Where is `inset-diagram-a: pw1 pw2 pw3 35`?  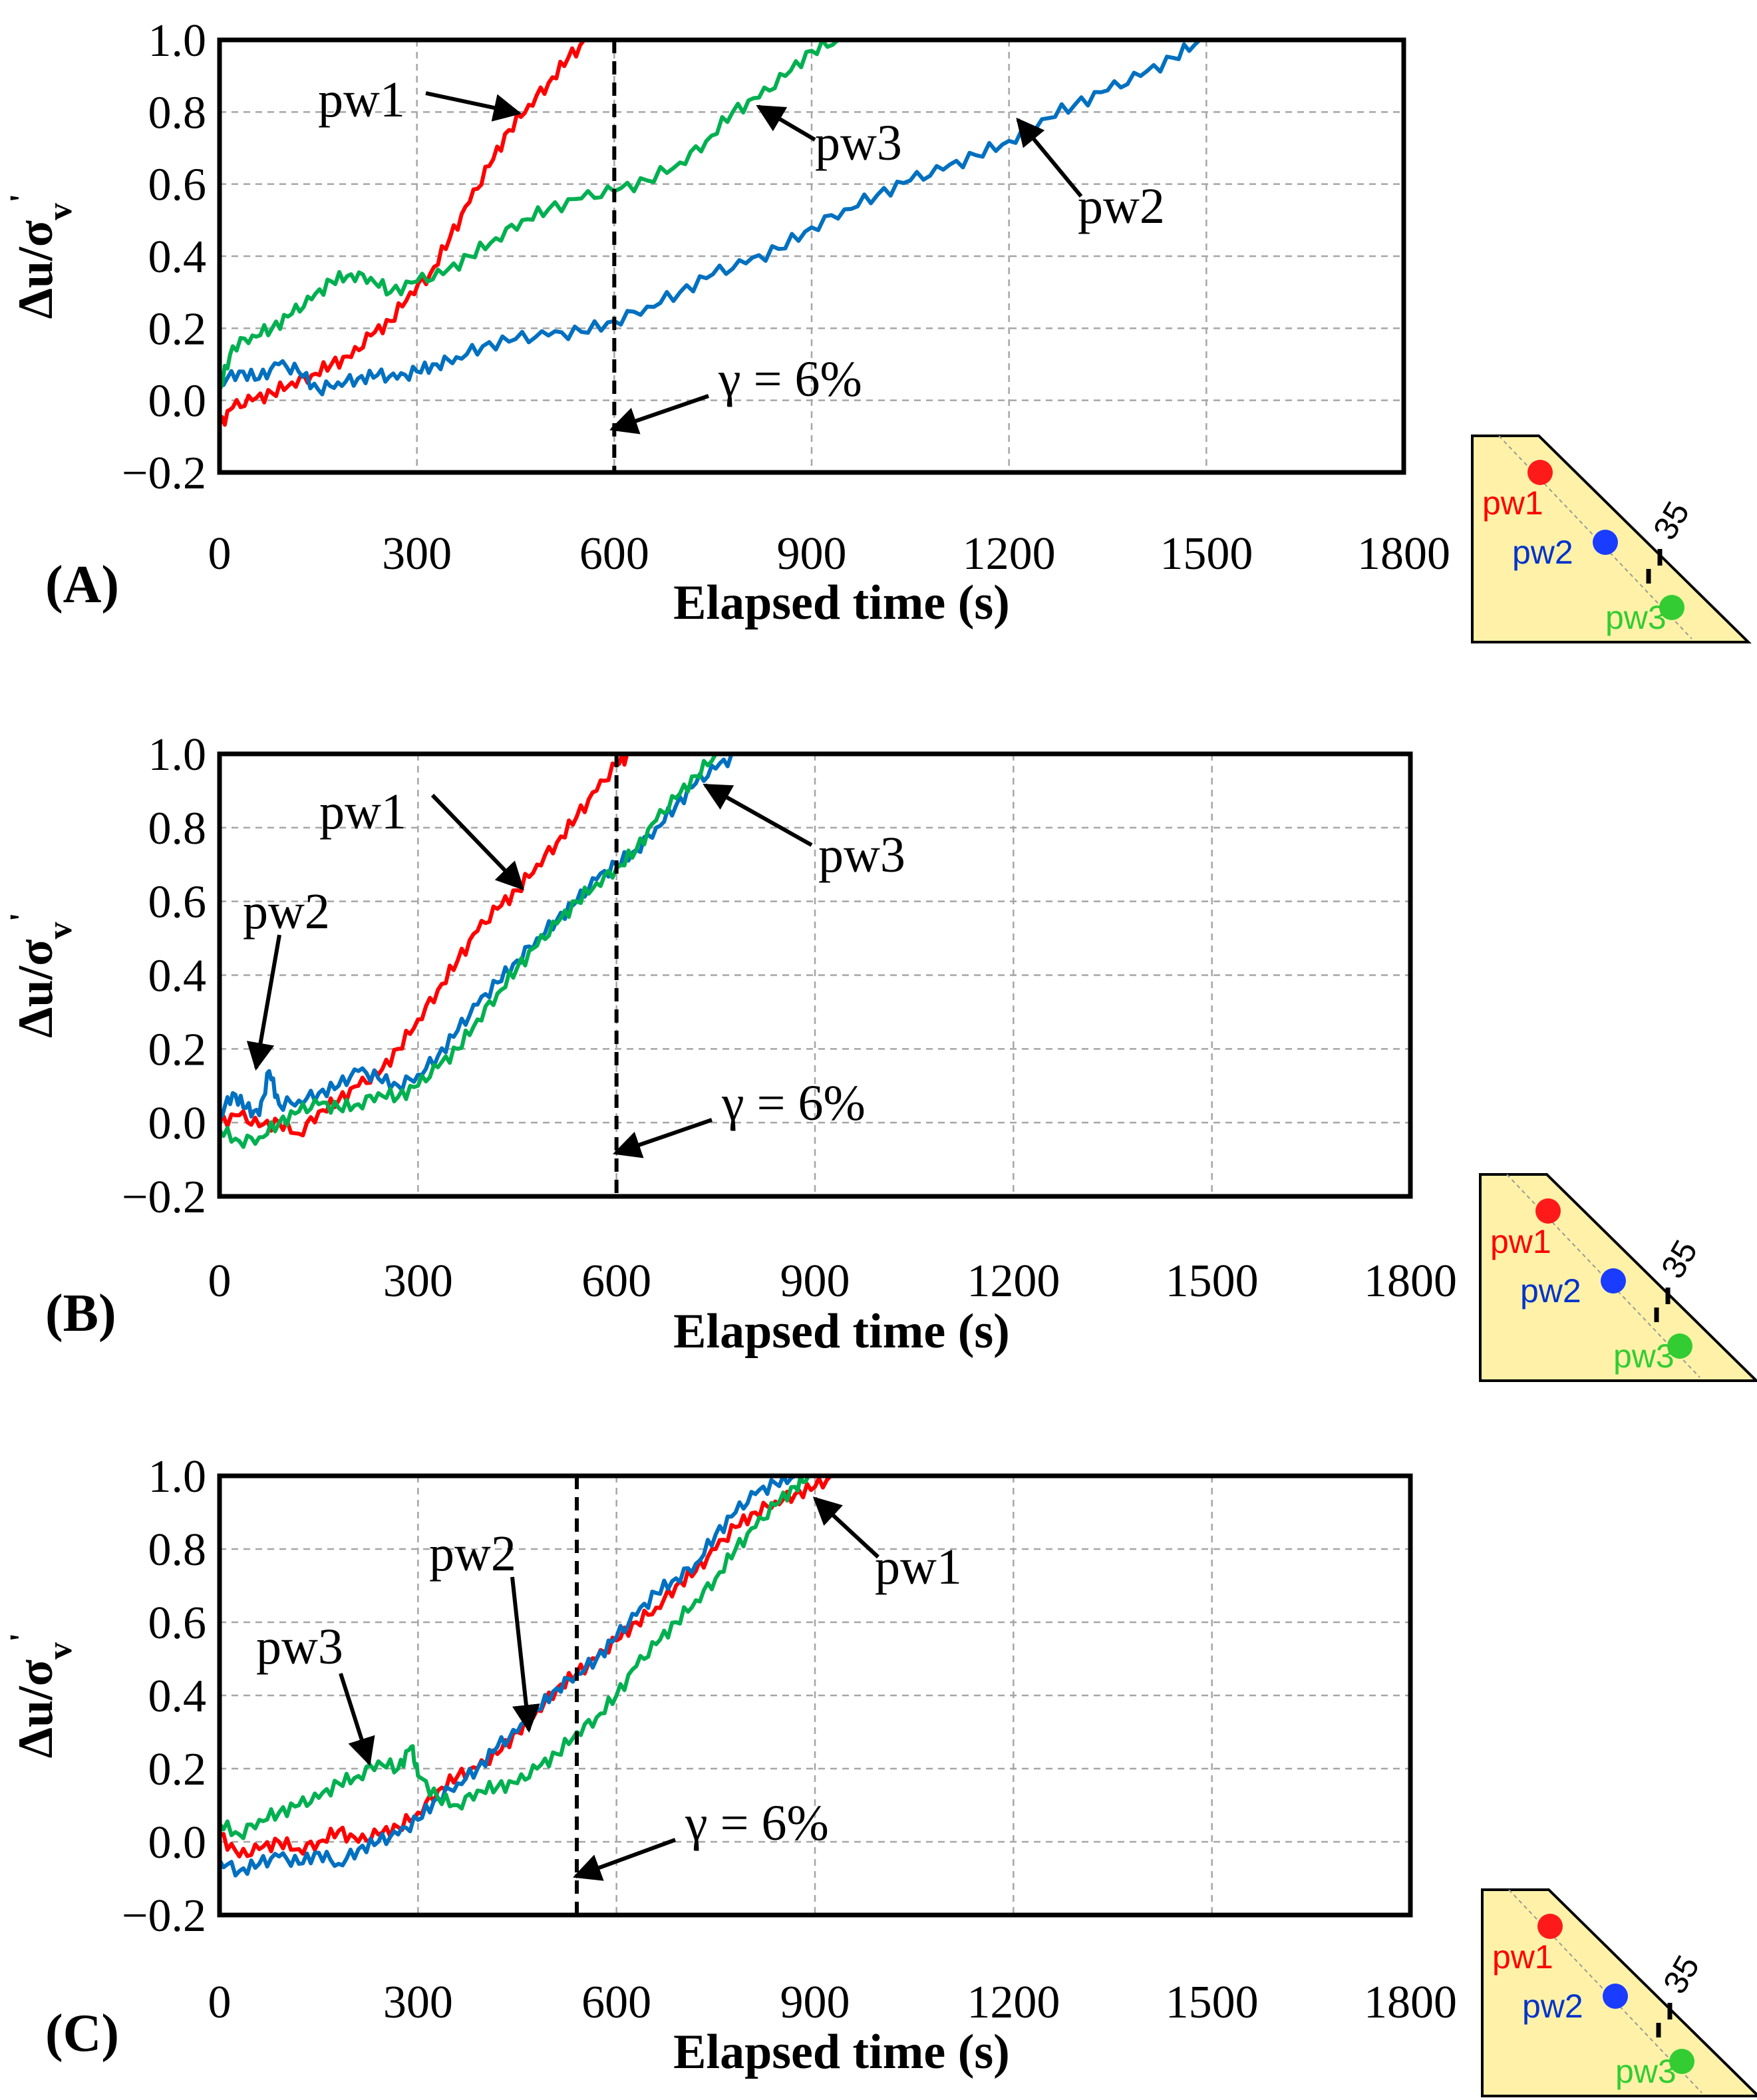
inset-diagram-a: pw1 pw2 pw3 35 is located at coordinates (1612, 539).